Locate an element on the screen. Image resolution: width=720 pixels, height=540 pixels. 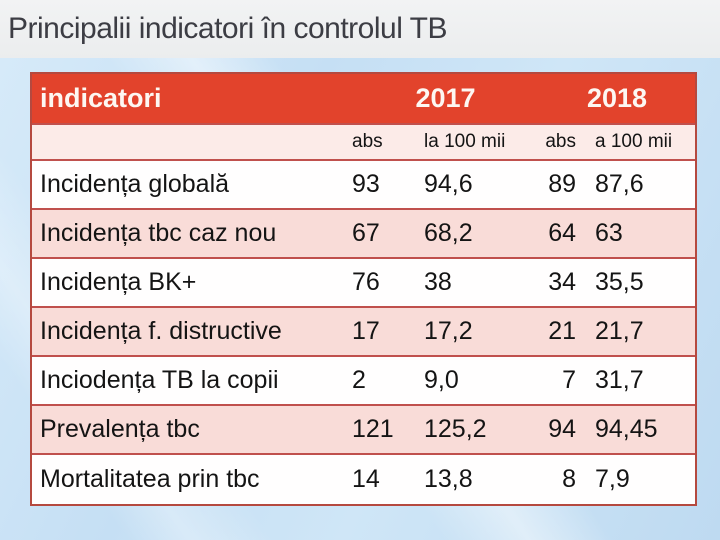
table-row: Inciodența TB la copii 2 9,0 7 31,7 is located at coordinates (363, 381).